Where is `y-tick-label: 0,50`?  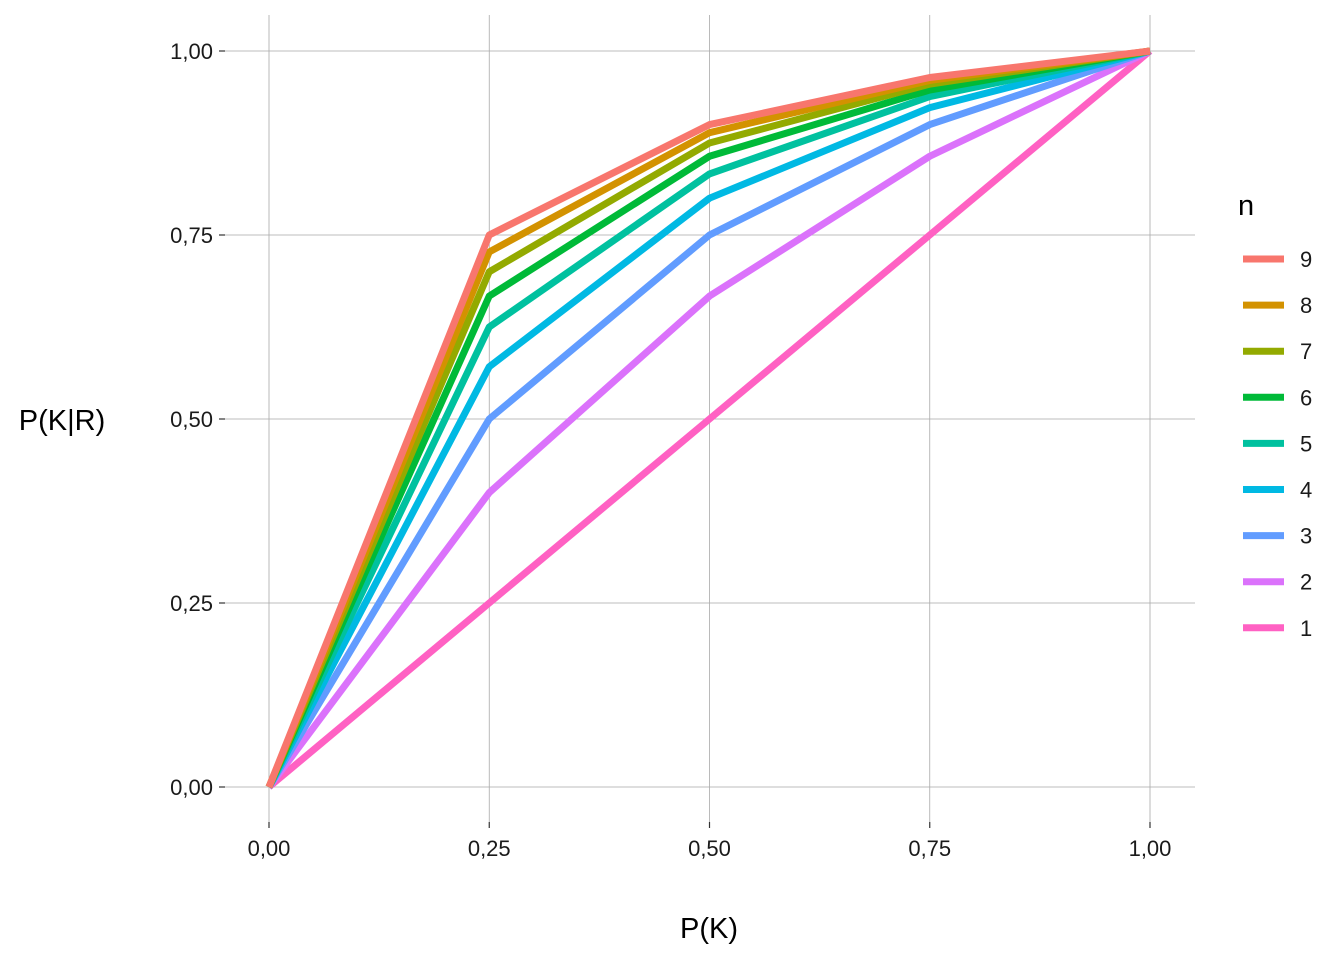 y-tick-label: 0,50 is located at coordinates (191, 419).